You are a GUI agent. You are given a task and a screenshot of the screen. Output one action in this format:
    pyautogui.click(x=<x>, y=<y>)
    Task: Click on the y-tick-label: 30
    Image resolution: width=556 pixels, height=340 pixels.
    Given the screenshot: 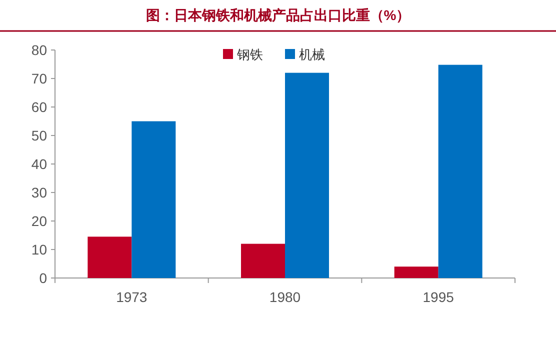 What is the action you would take?
    pyautogui.click(x=39, y=192)
    